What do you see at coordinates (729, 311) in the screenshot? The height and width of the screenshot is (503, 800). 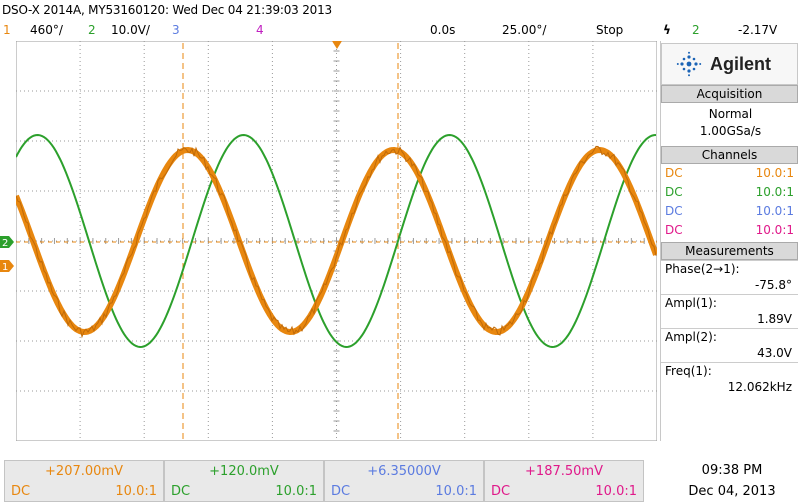 I see `measurement-ampl-1: Ampl(1): 1.89V` at bounding box center [729, 311].